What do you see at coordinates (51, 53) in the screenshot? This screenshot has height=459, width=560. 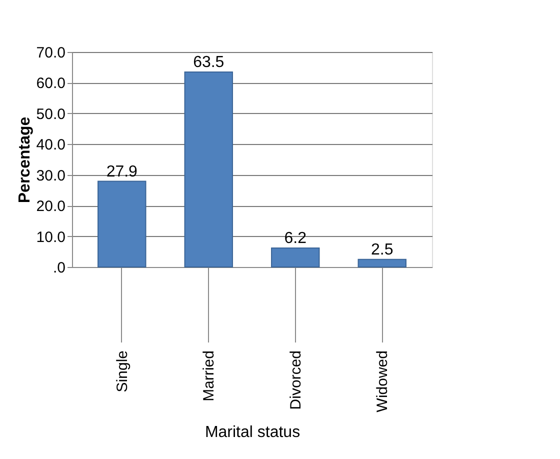 I see `y-tick-label: 70.0` at bounding box center [51, 53].